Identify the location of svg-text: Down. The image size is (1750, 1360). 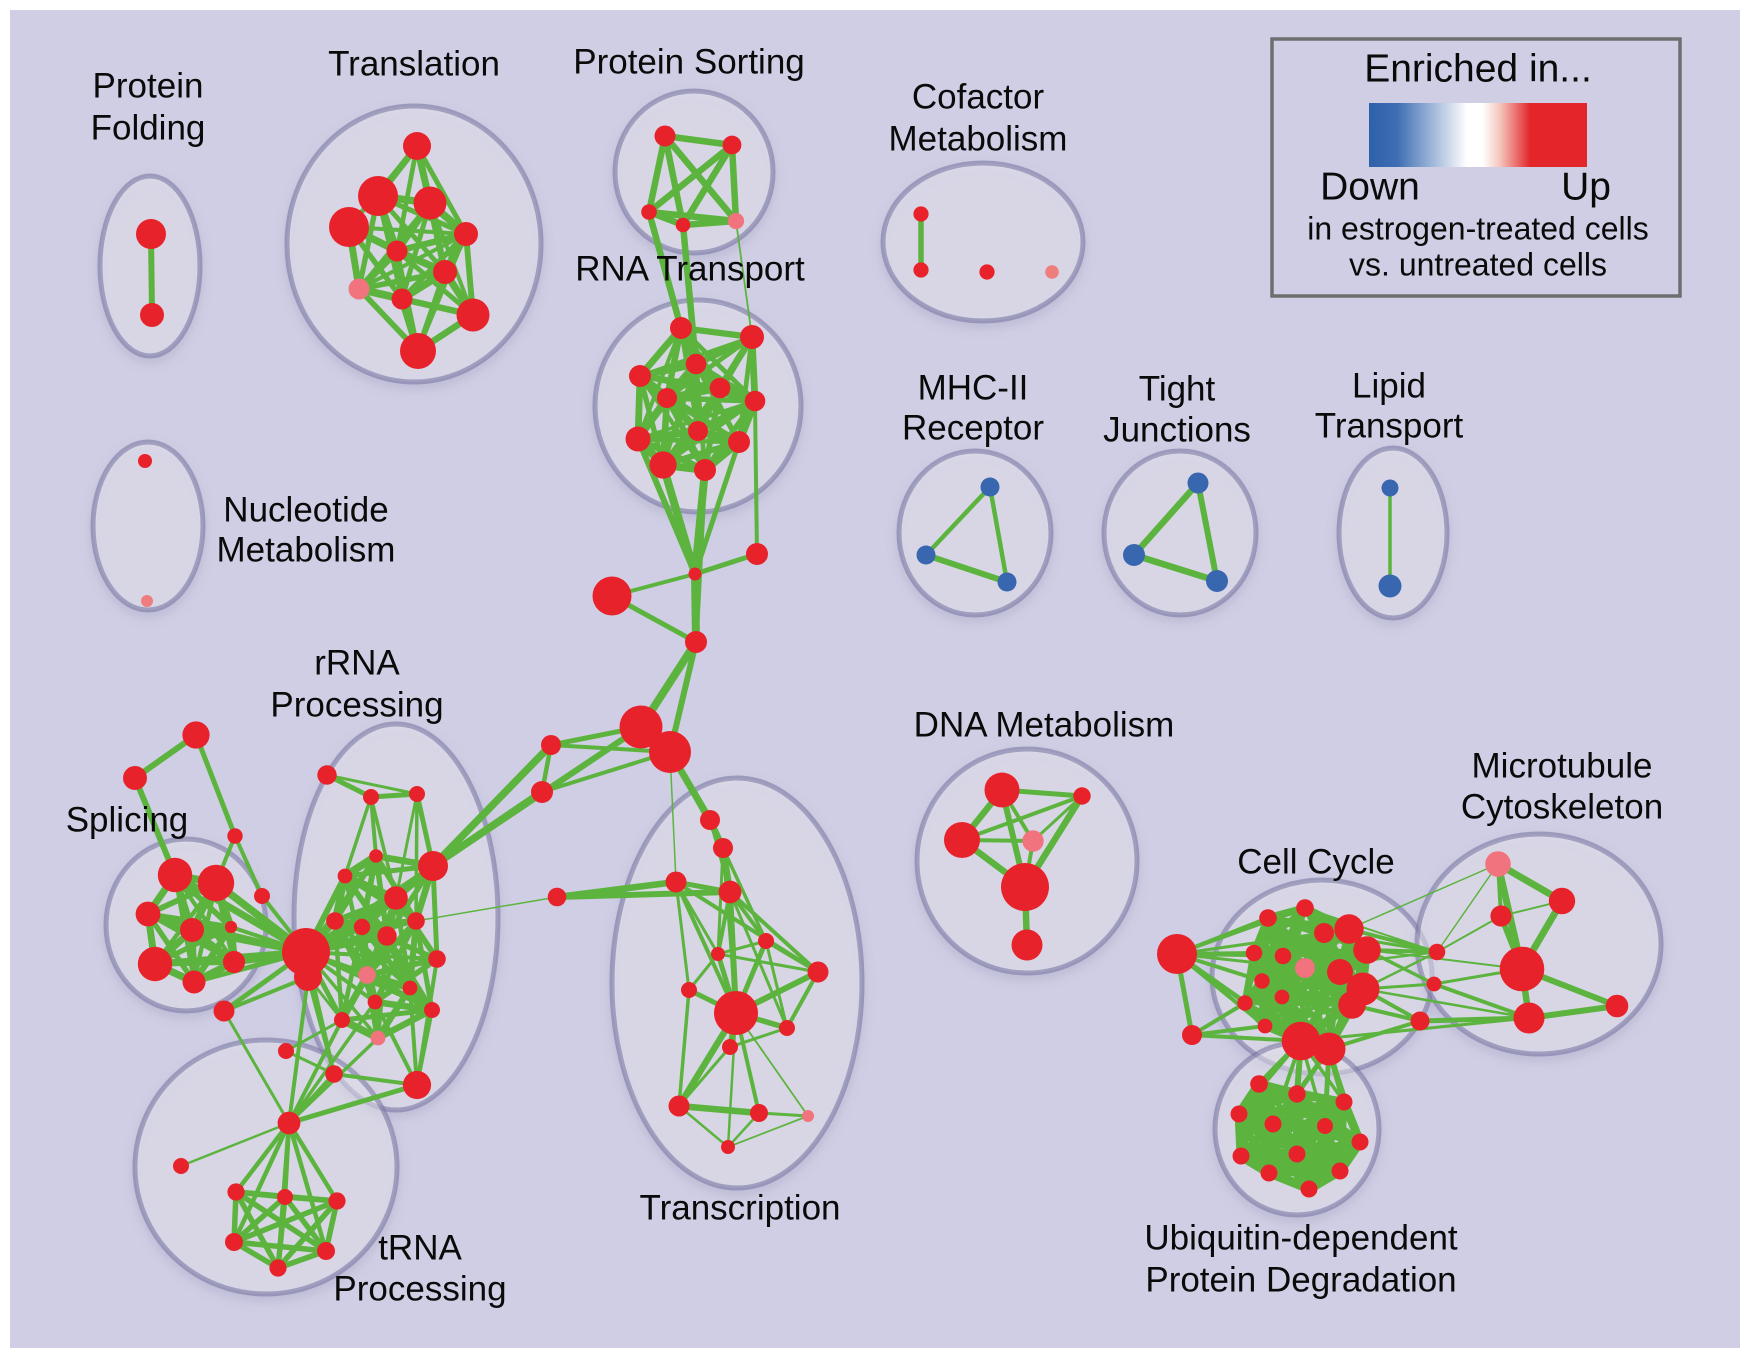
(1370, 186).